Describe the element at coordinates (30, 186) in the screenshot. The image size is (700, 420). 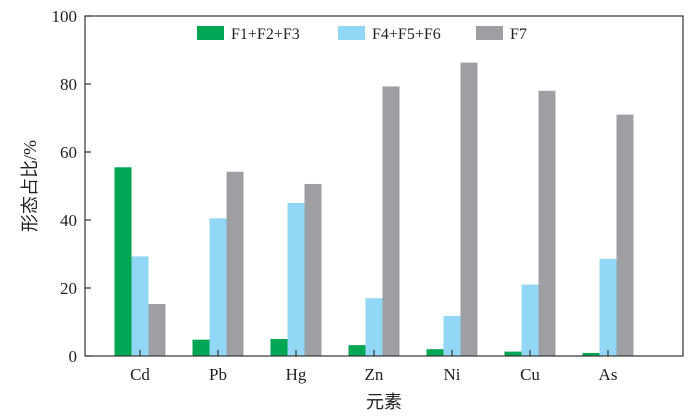
I see `y-axis-title: 形态占比/%` at that location.